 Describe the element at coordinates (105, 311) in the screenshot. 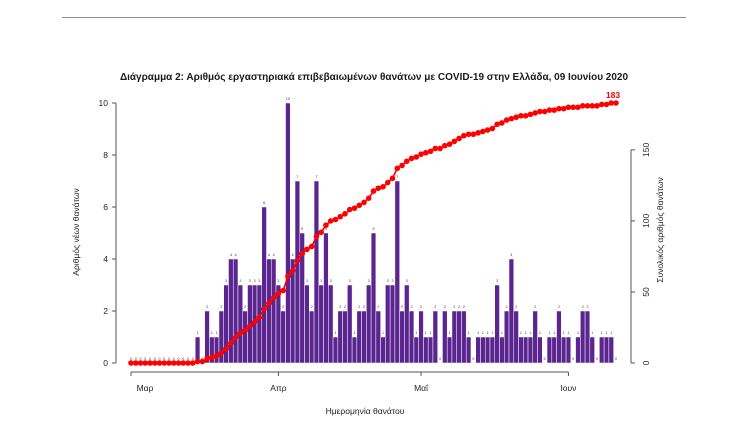

I see `left-tick-label: 2` at that location.